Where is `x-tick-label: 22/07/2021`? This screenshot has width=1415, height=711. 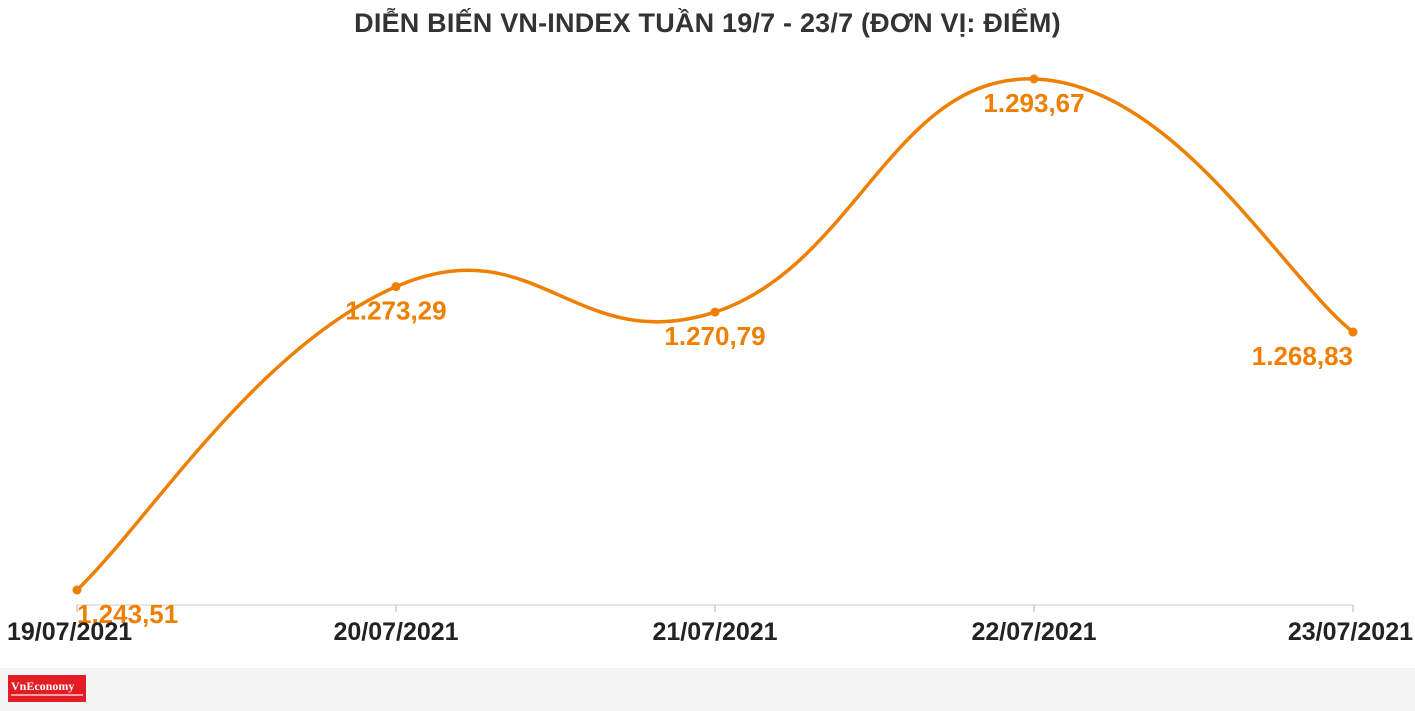
x-tick-label: 22/07/2021 is located at coordinates (1033, 632).